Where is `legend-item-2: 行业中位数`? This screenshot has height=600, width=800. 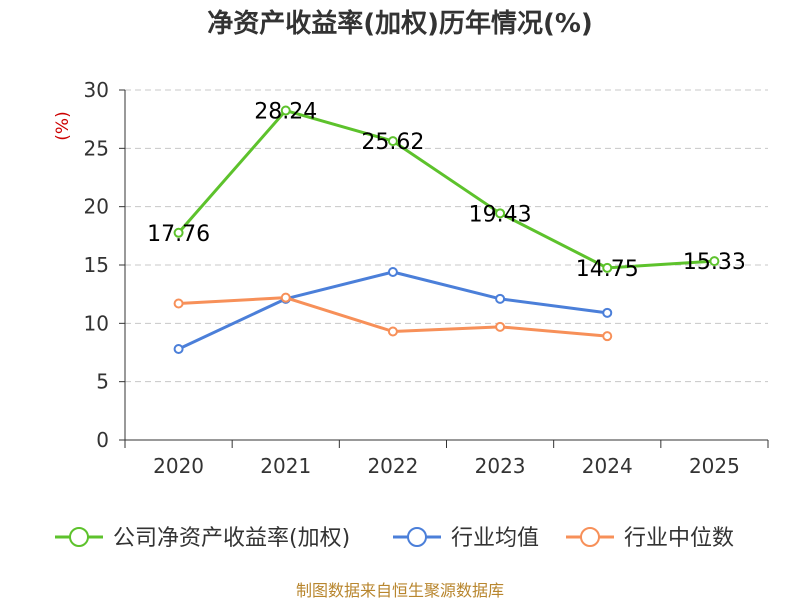 legend-item-2: 行业中位数 is located at coordinates (650, 538).